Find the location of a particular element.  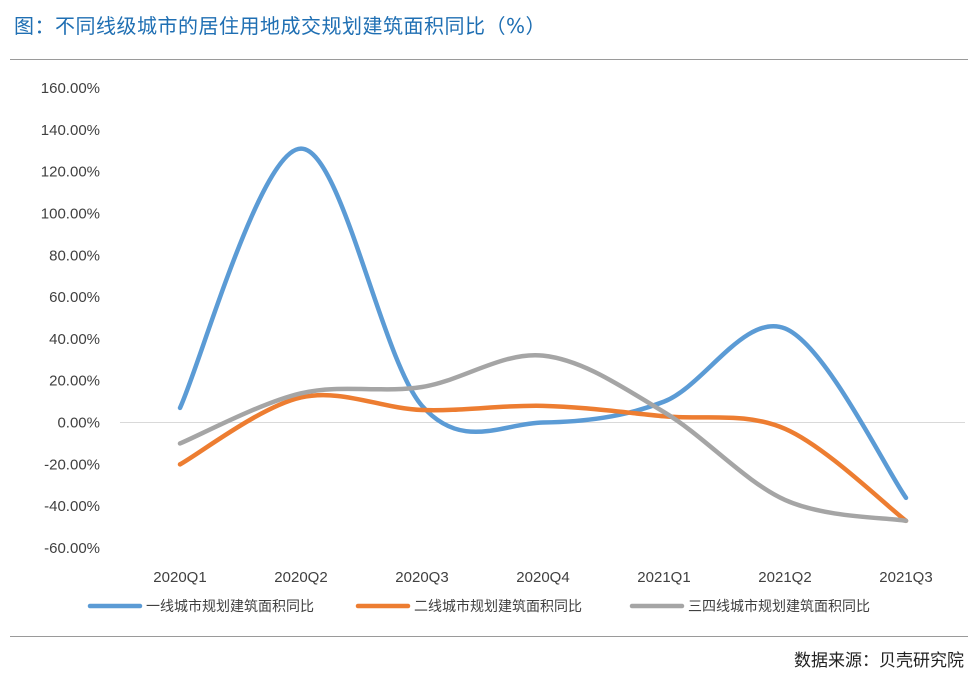

y-tick-label: -40.00% is located at coordinates (72, 506).